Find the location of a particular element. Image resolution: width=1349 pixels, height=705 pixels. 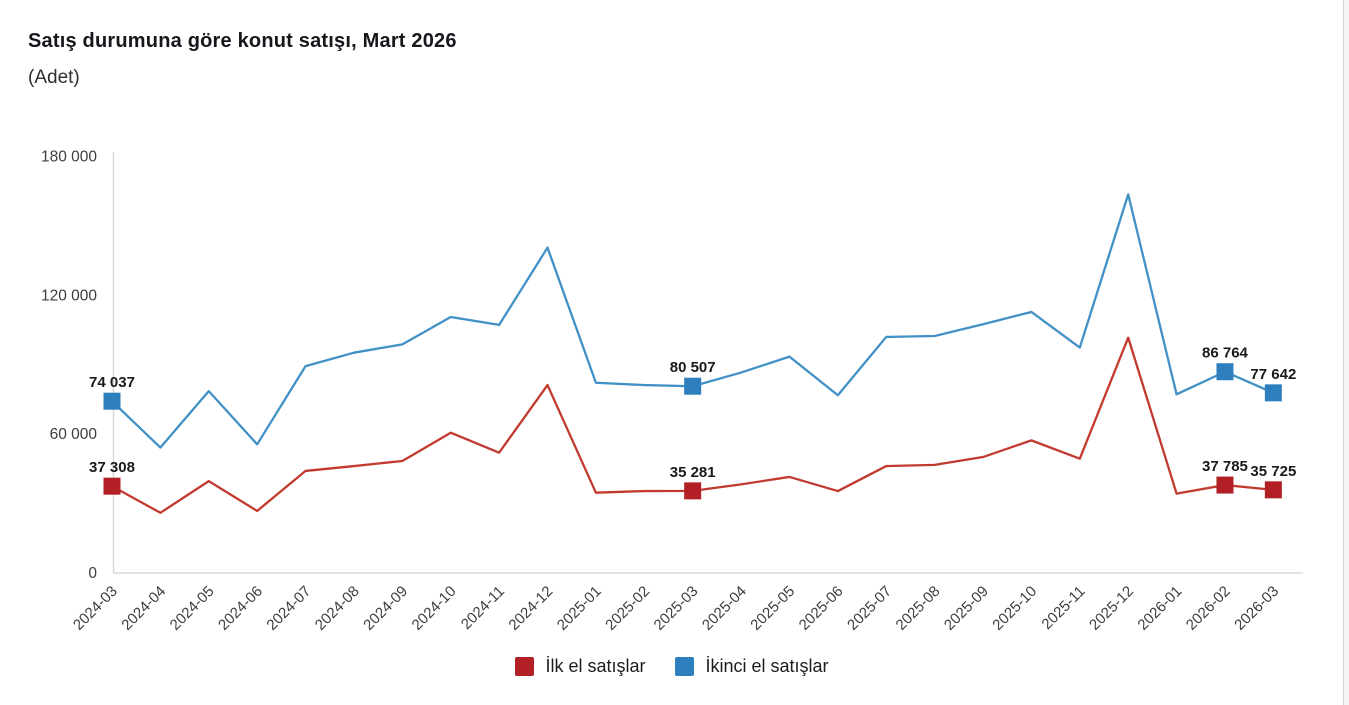

data-label: 86 764 is located at coordinates (1225, 353).